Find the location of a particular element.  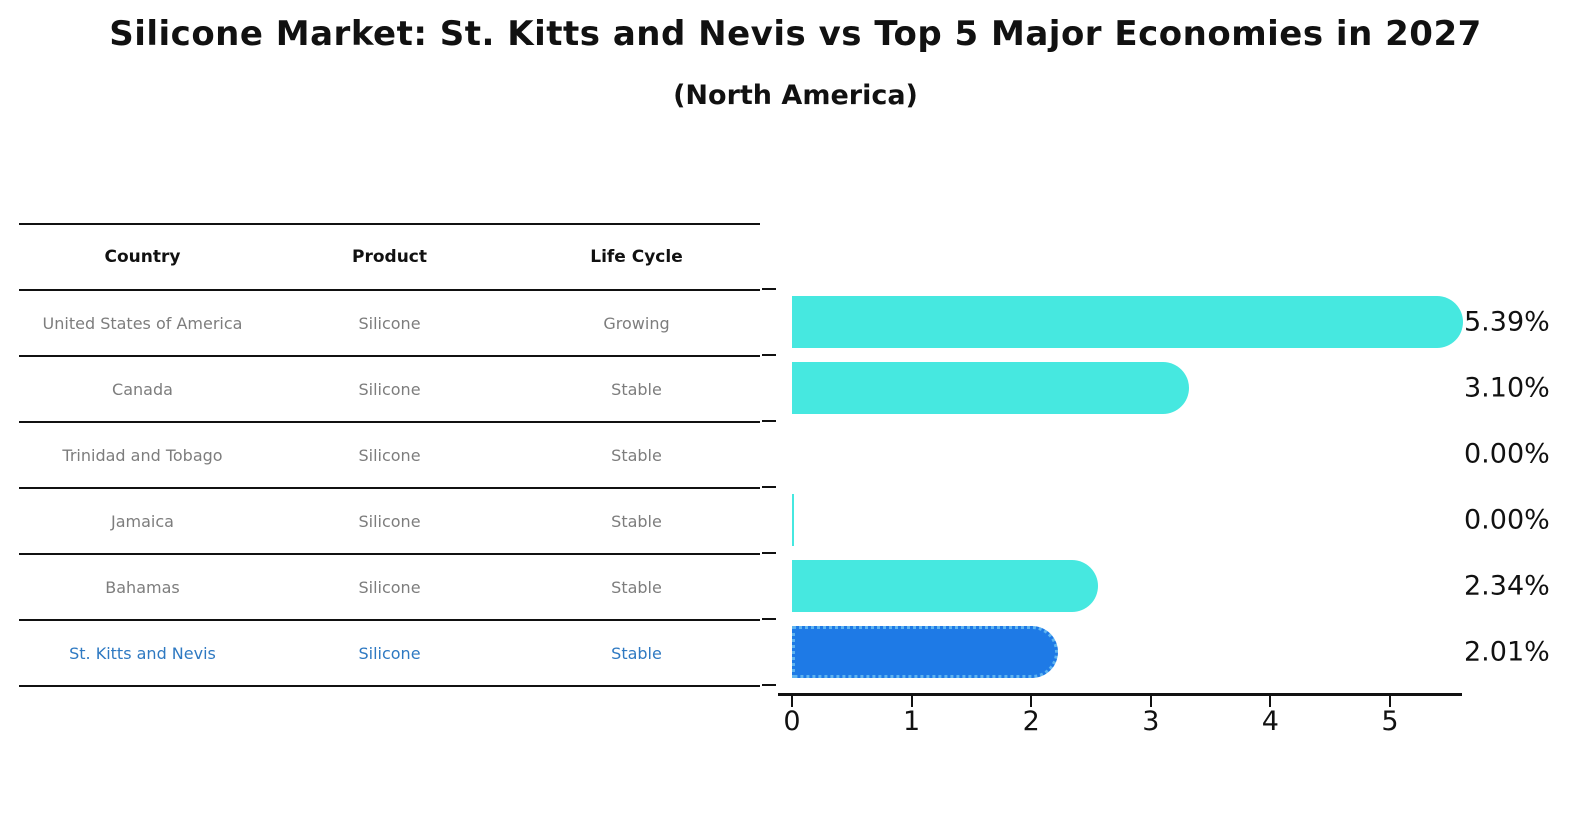

value-label: 2.34% is located at coordinates (1507, 586).